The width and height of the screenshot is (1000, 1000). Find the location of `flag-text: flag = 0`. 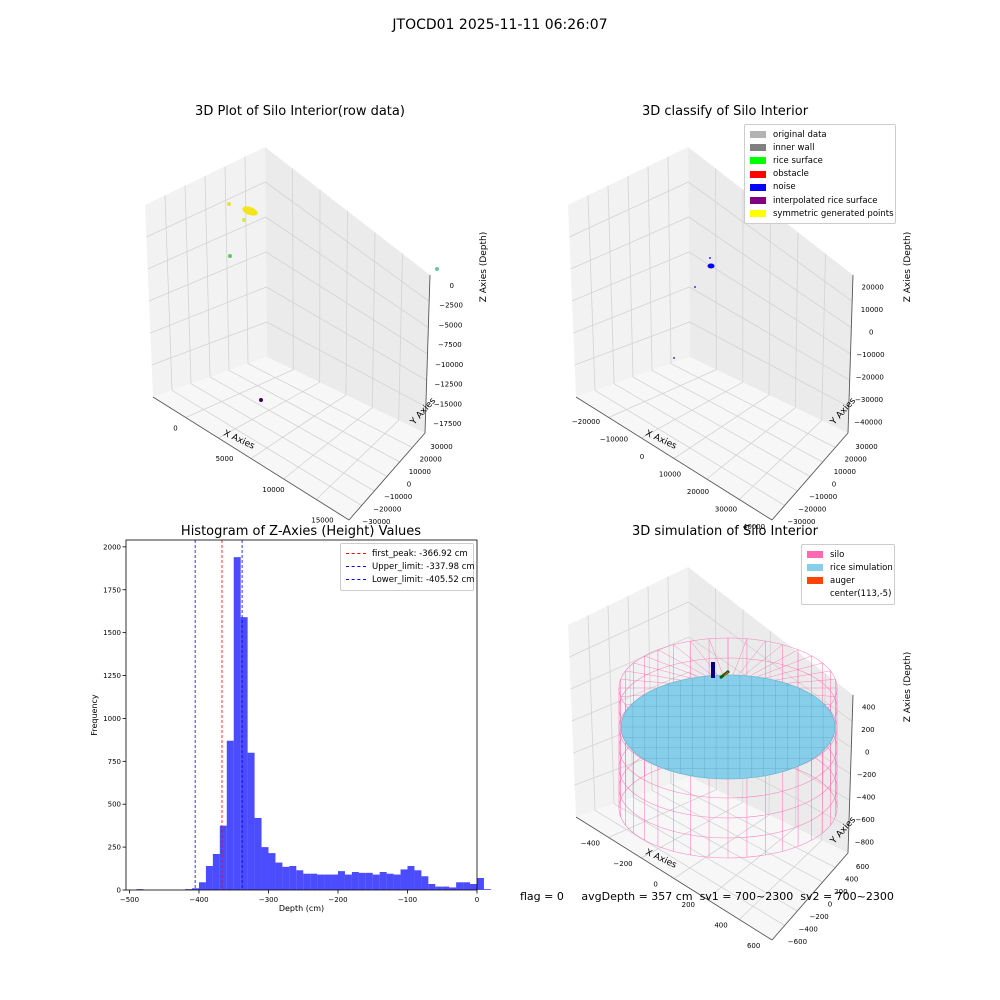

flag-text: flag = 0 is located at coordinates (542, 896).